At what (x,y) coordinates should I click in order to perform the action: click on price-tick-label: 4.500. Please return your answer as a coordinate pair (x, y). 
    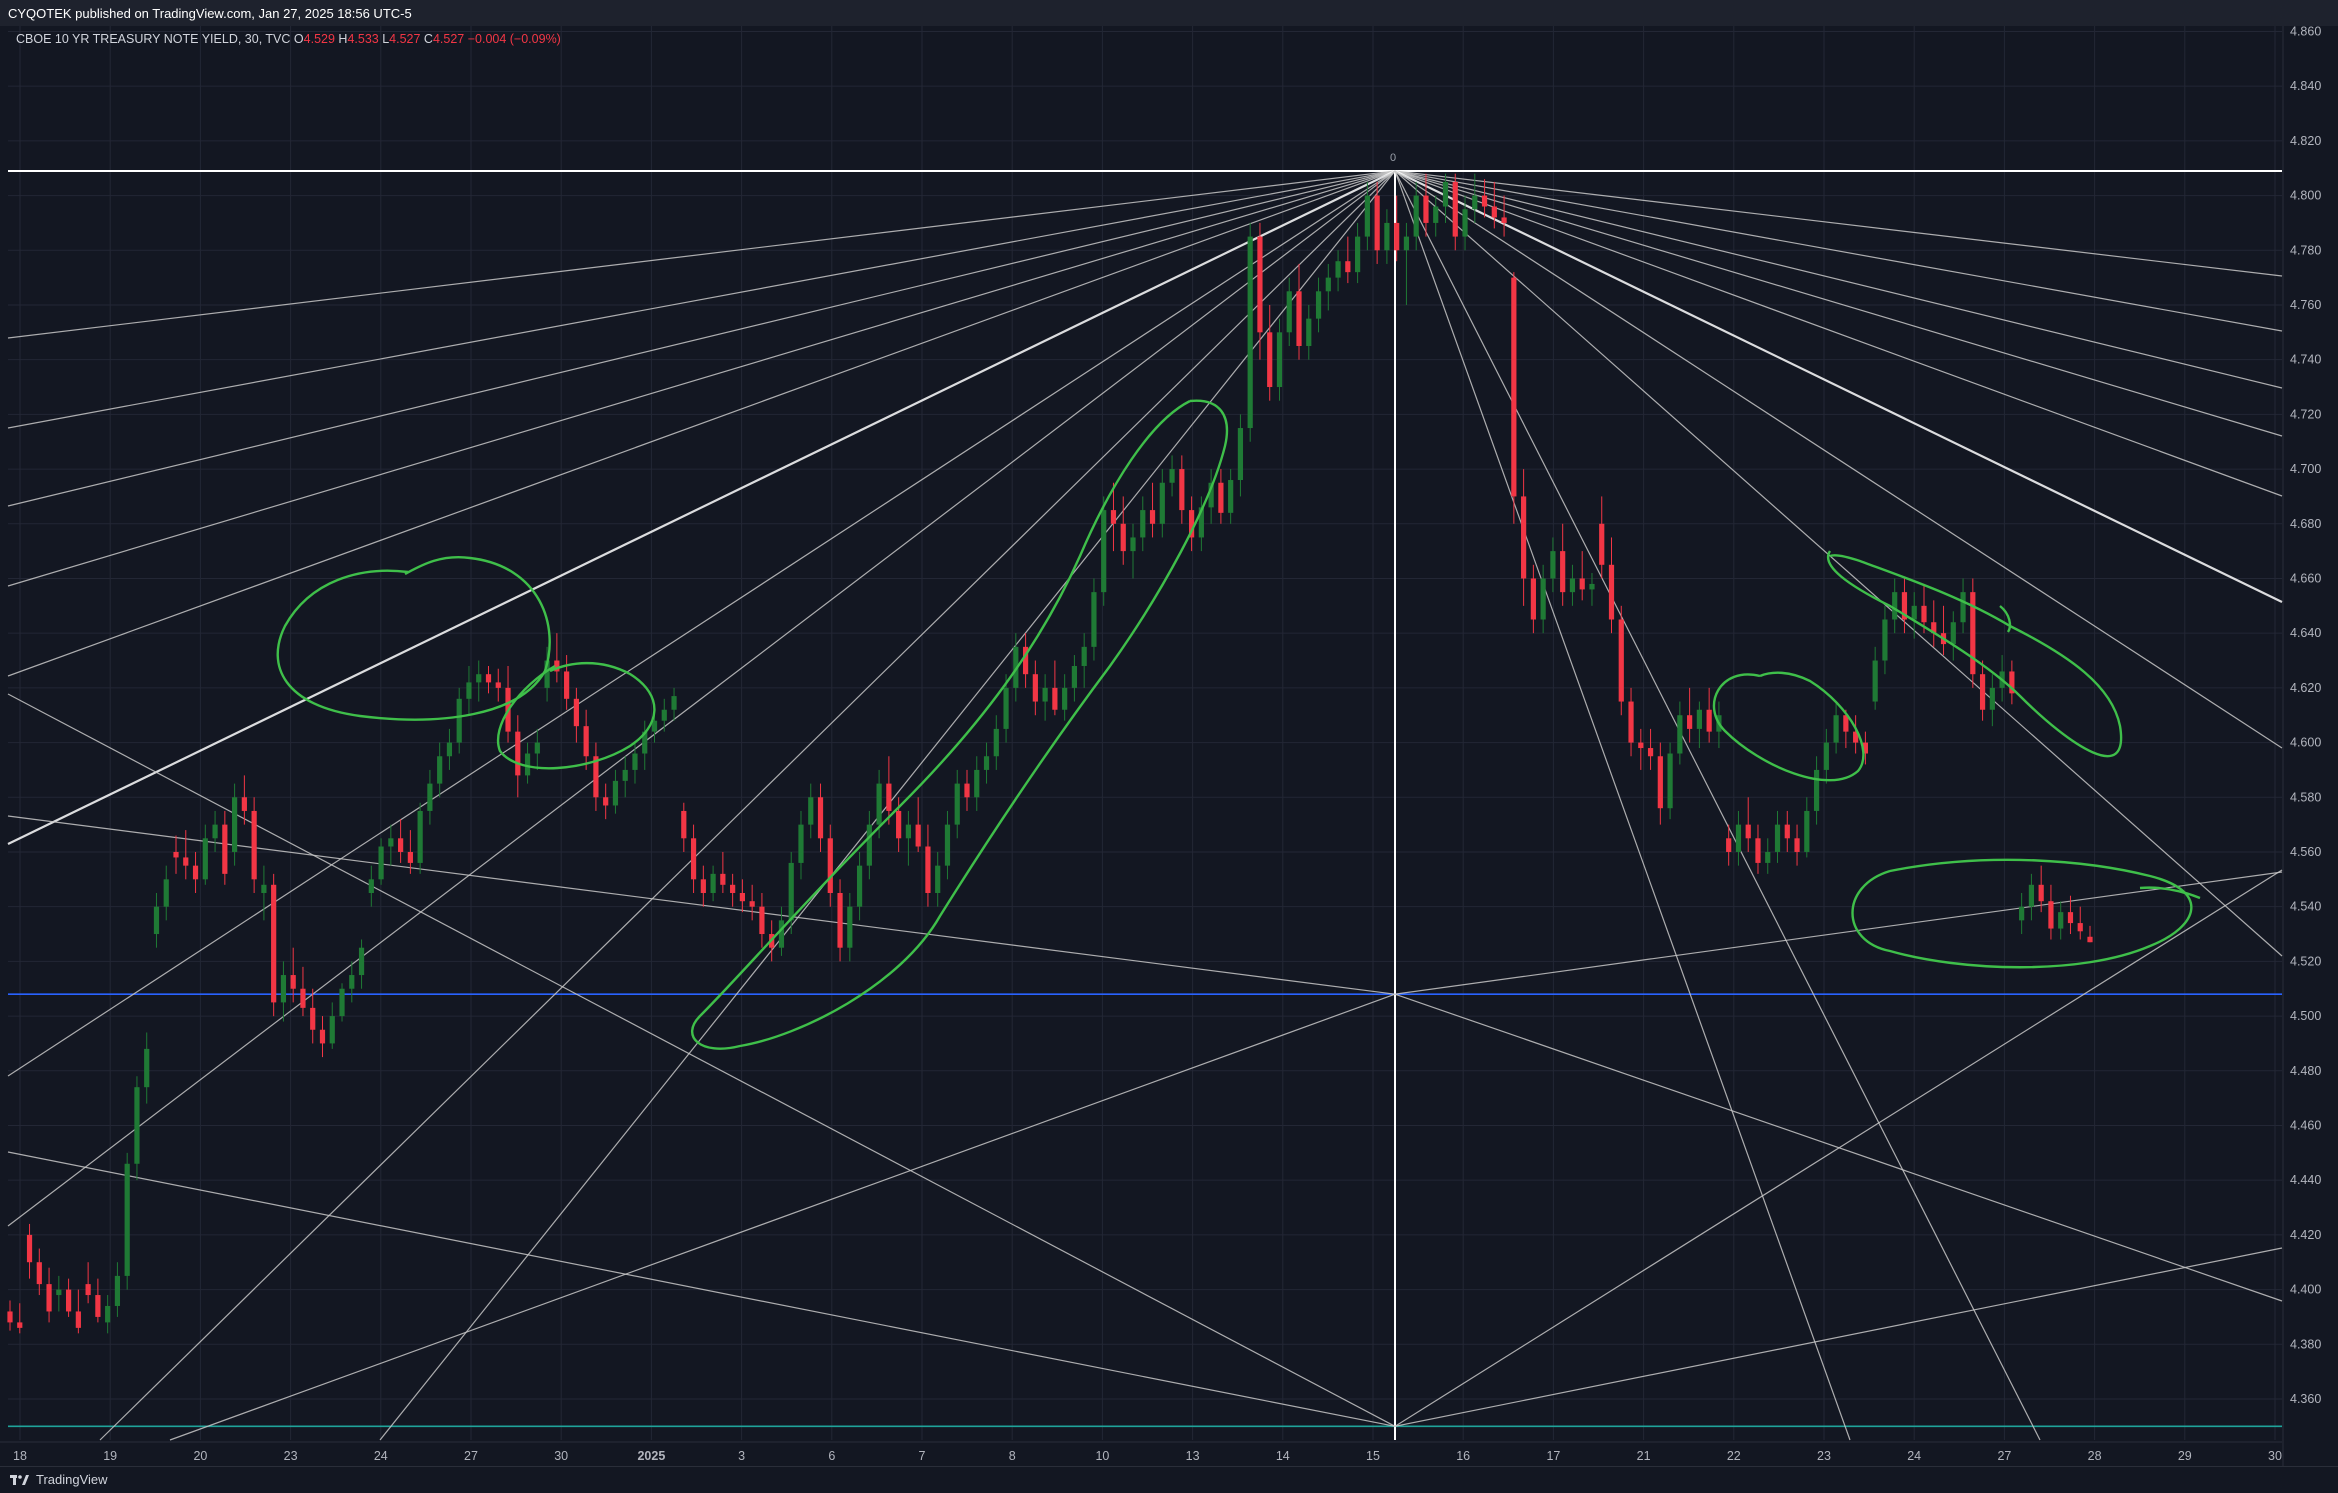
    Looking at the image, I should click on (2305, 1016).